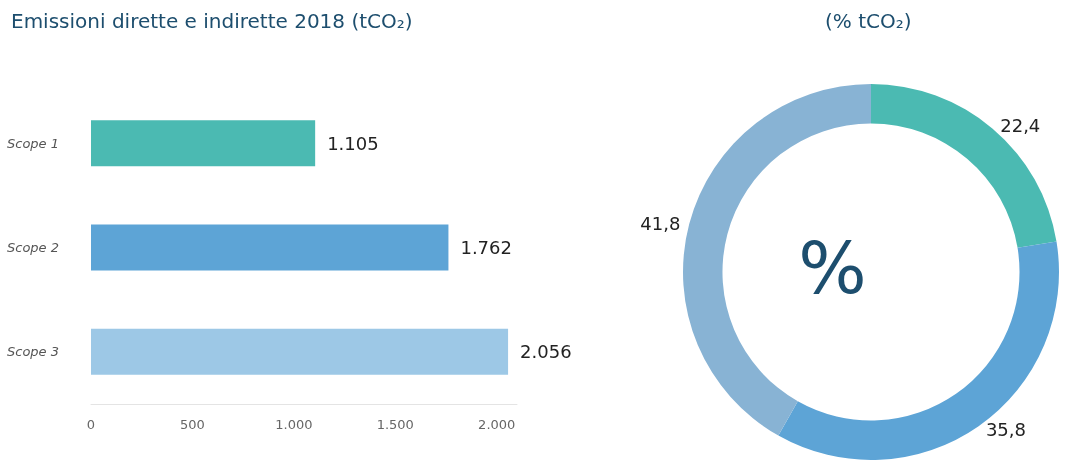 This screenshot has height=463, width=1065. Describe the element at coordinates (1020, 126) in the screenshot. I see `data-label: 22,4` at that location.